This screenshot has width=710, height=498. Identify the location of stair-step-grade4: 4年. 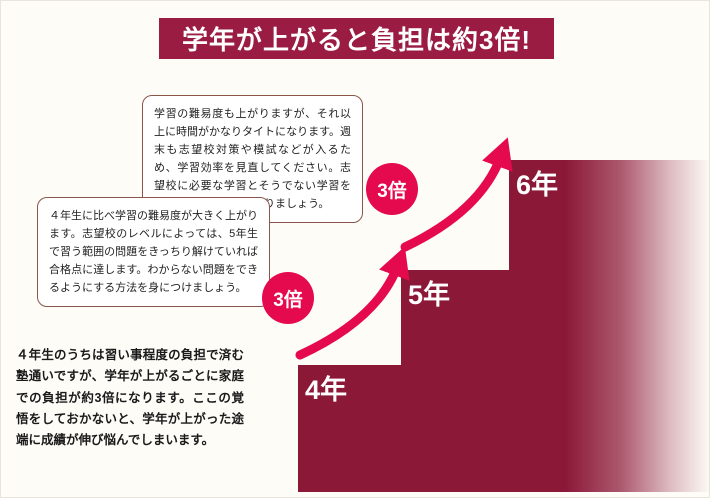
(349, 428).